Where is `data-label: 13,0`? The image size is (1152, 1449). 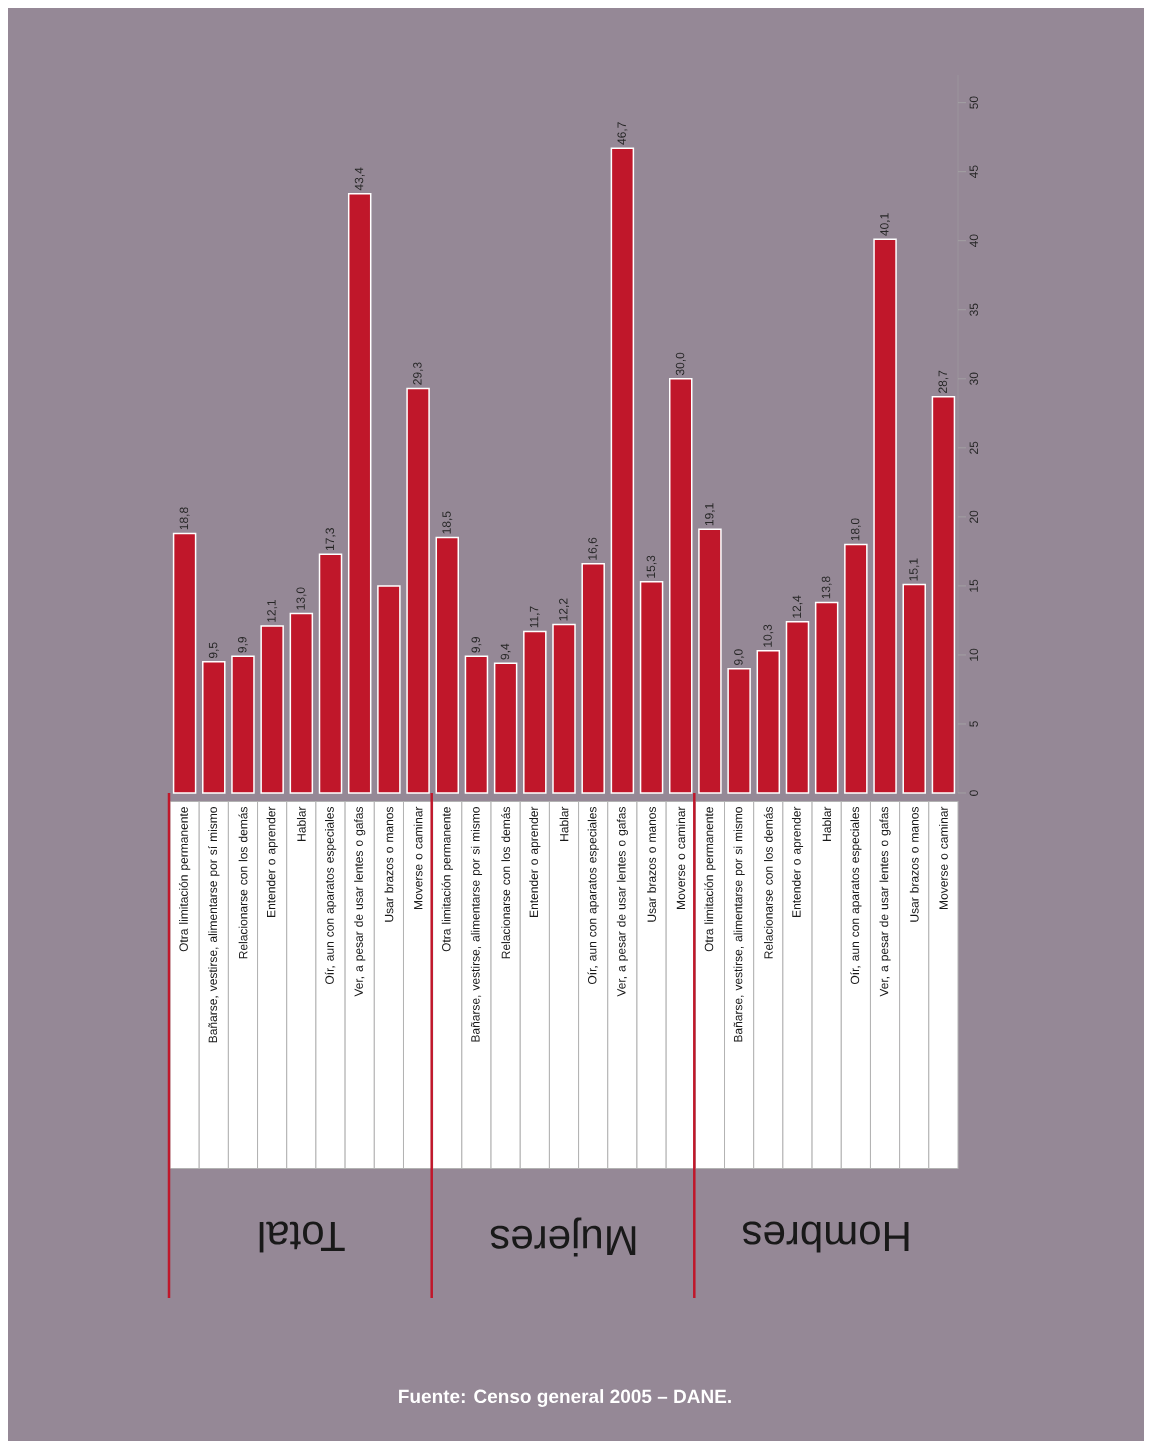
data-label: 13,0 is located at coordinates (301, 598).